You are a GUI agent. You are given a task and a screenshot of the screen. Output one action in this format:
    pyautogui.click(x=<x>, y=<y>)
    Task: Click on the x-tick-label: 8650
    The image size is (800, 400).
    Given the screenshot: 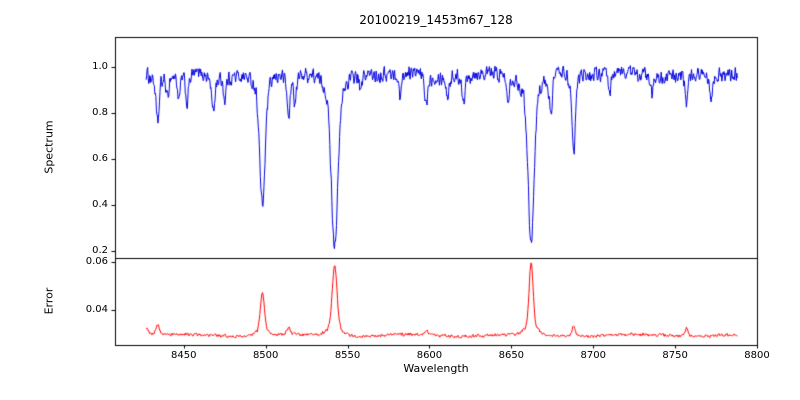 What is the action you would take?
    pyautogui.click(x=511, y=355)
    